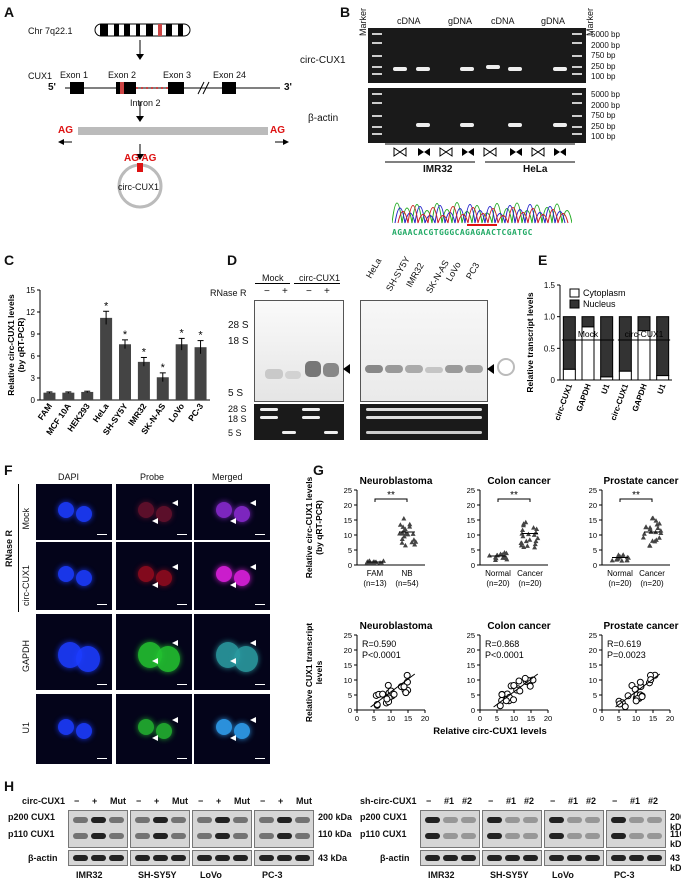 Image resolution: width=681 pixels, height=886 pixels. I want to click on g-top-title: Colon cancer, so click(518, 481).